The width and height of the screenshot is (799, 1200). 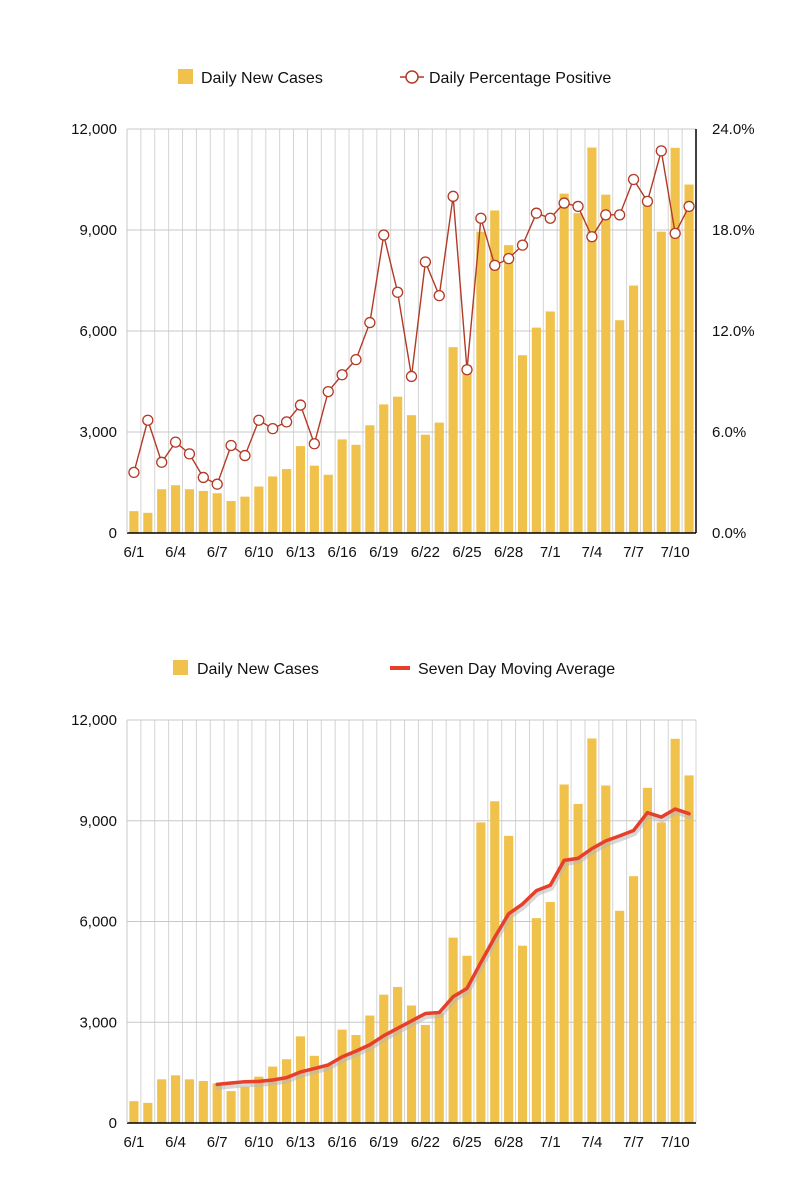 I want to click on bar-6/3, so click(x=162, y=1101).